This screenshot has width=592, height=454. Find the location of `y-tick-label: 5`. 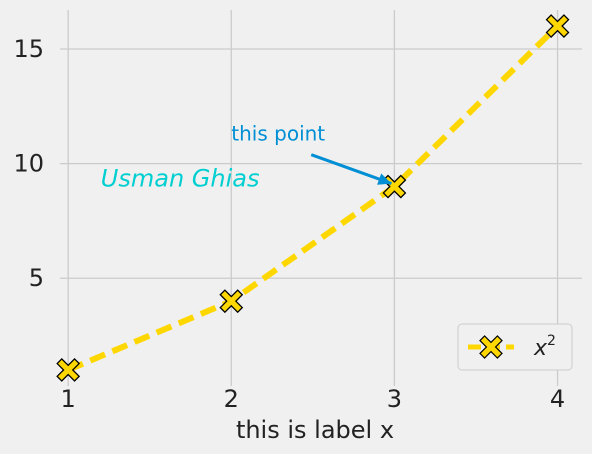

y-tick-label: 5 is located at coordinates (36, 278).